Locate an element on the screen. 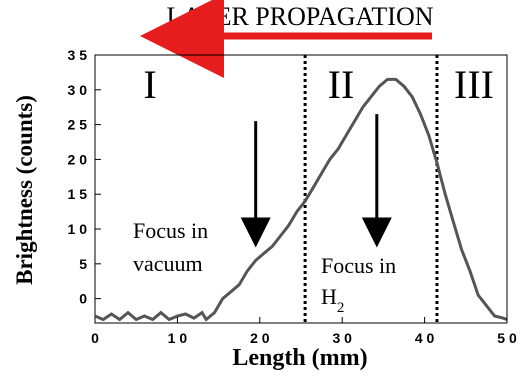 Image resolution: width=526 pixels, height=379 pixels. chart-title: LASER PROPAGATION is located at coordinates (299, 16).